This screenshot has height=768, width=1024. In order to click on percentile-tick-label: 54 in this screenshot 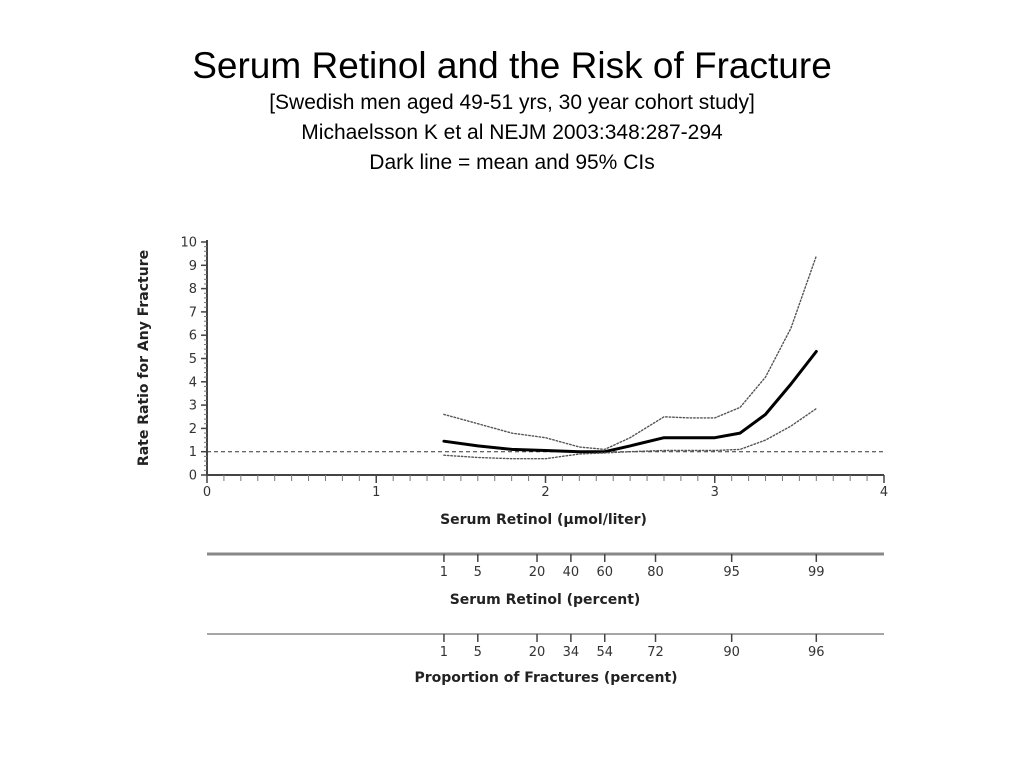, I will do `click(604, 652)`.